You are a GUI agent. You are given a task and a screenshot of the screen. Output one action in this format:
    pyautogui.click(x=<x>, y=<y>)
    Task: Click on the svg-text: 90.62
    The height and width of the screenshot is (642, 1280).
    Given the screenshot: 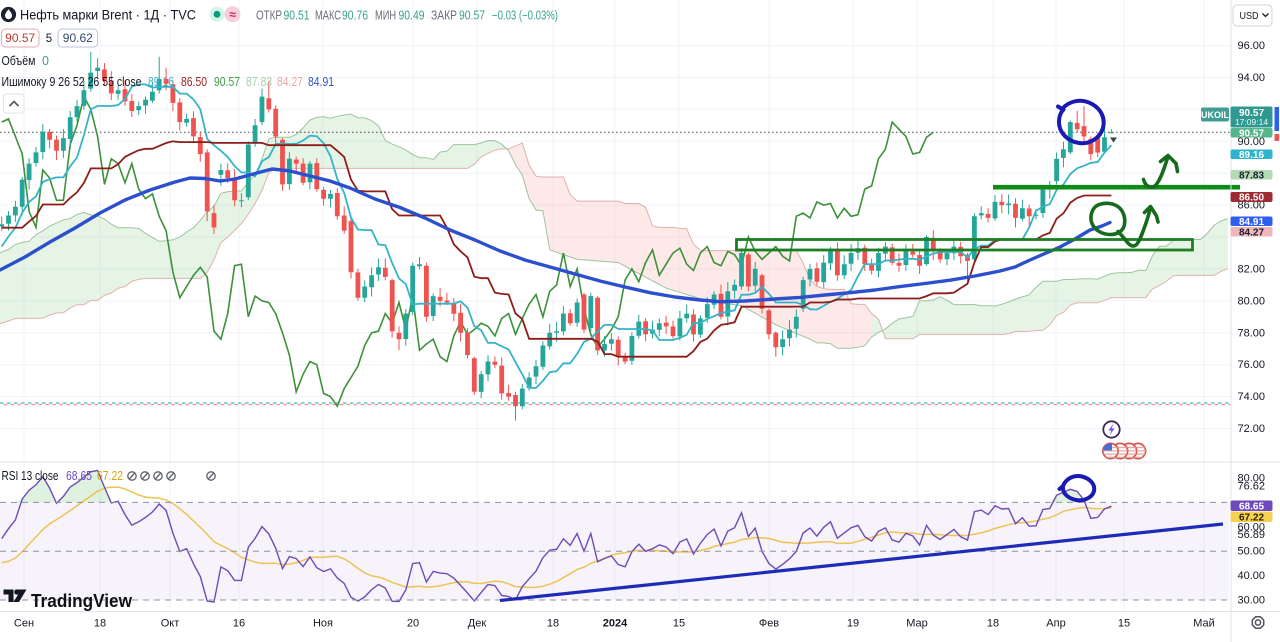 What is the action you would take?
    pyautogui.click(x=78, y=38)
    